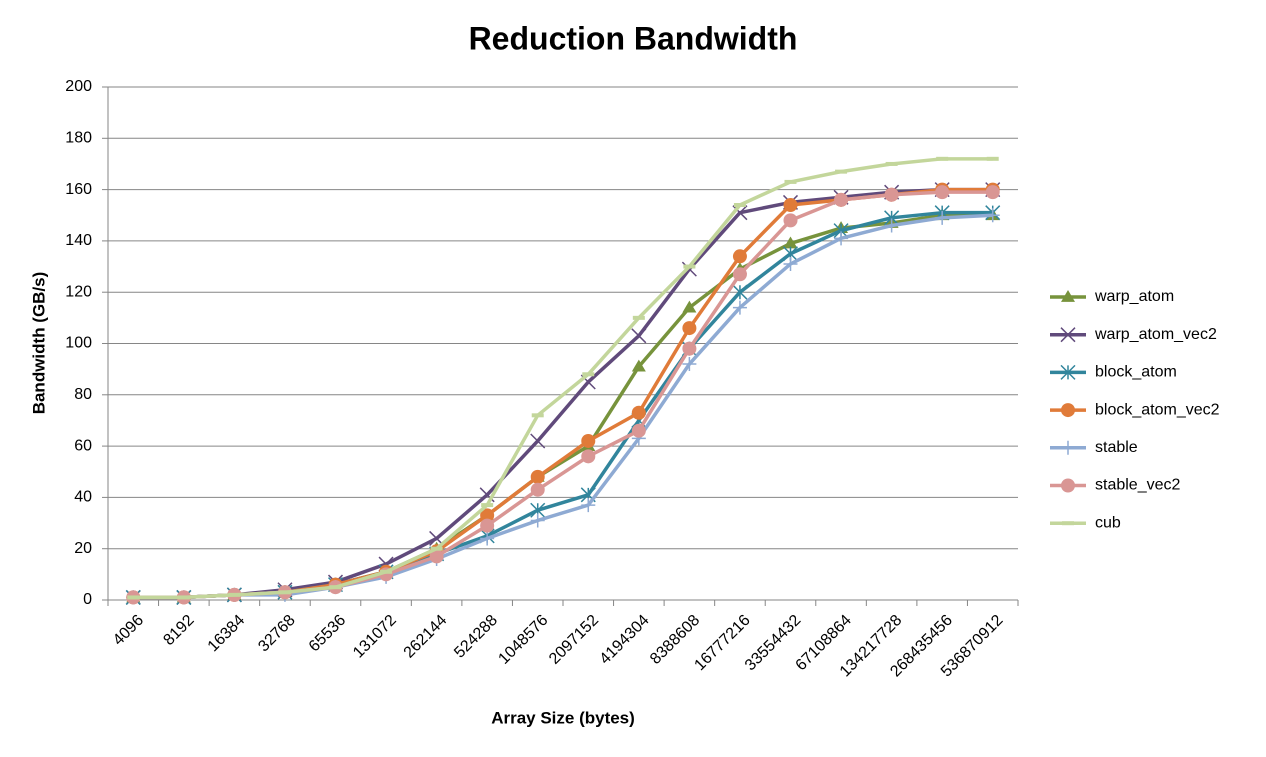 The image size is (1266, 757). What do you see at coordinates (633, 38) in the screenshot?
I see `chart-title: Reduction Bandwidth` at bounding box center [633, 38].